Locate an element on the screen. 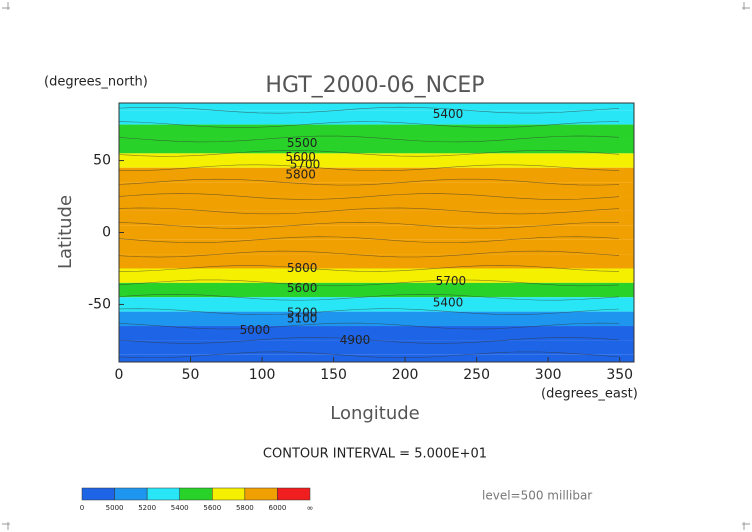 The image size is (752, 532). x-tick-label: 300 is located at coordinates (548, 375).